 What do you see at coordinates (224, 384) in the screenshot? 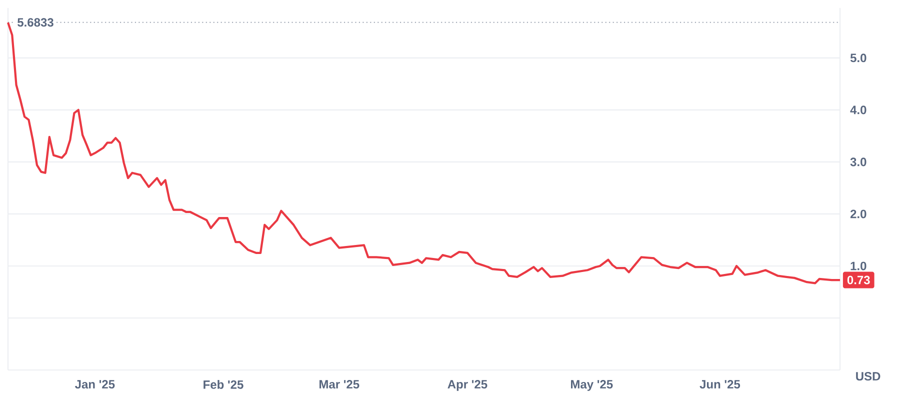
I see `x-tick-label: Feb '25` at bounding box center [224, 384].